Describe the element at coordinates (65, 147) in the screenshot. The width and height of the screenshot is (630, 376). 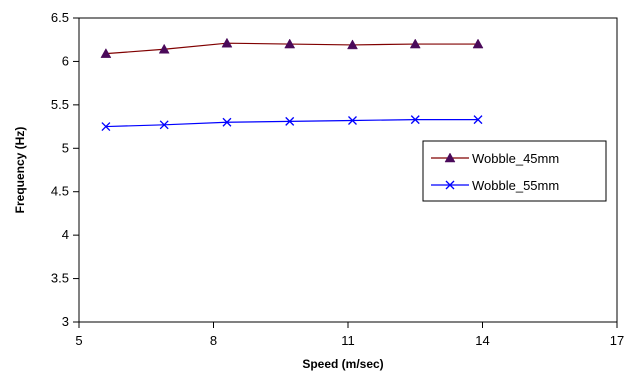
I see `y-tick-label: 5` at that location.